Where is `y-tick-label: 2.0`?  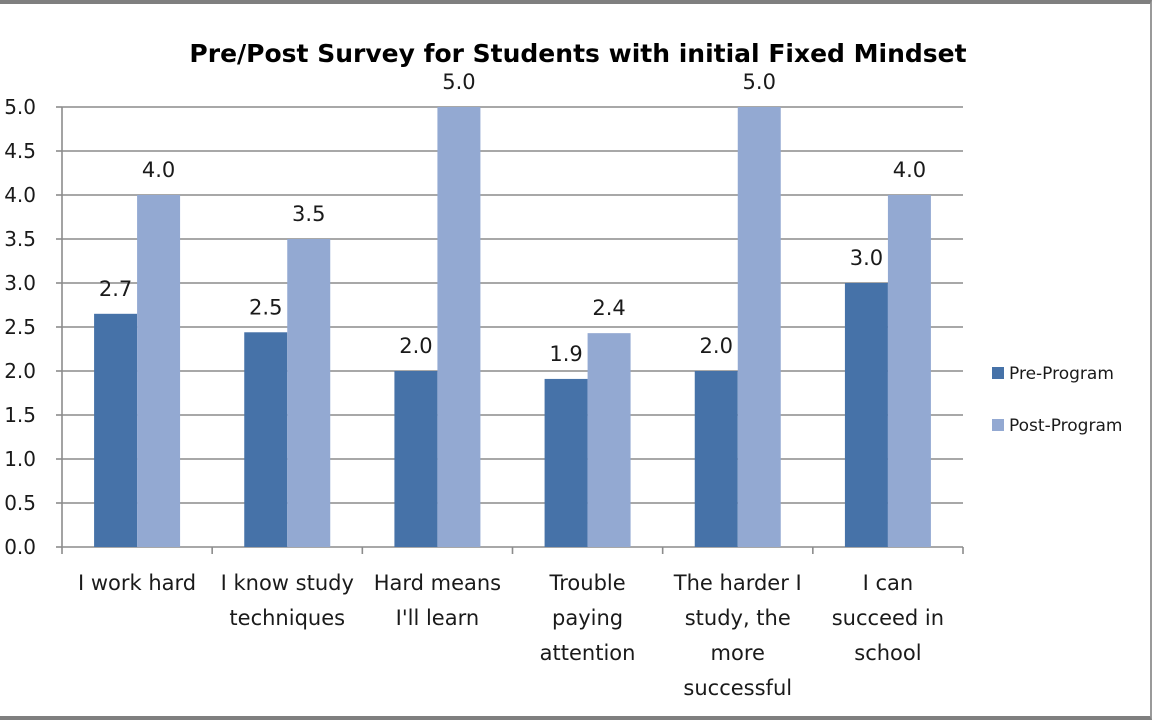
y-tick-label: 2.0 is located at coordinates (20, 371).